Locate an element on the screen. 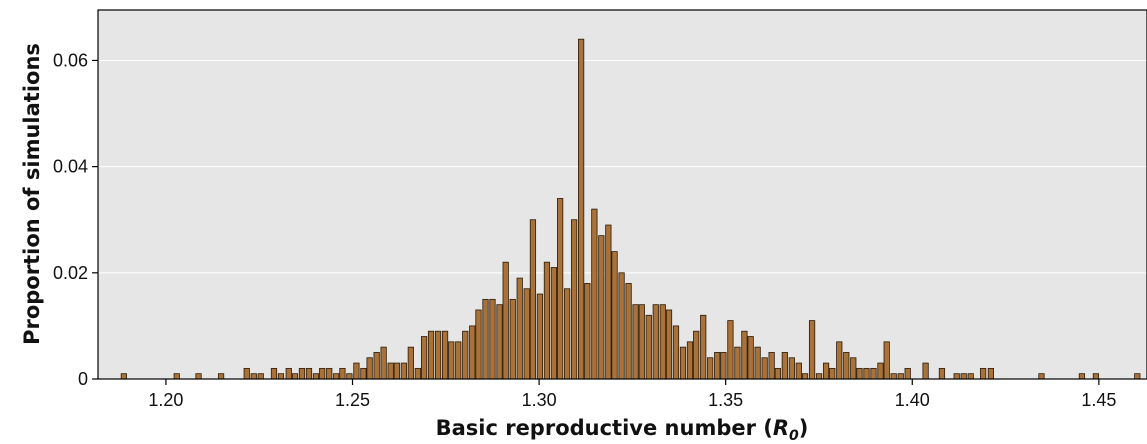 This screenshot has height=444, width=1147. y-axis-label: Proportion of simulations is located at coordinates (32, 194).